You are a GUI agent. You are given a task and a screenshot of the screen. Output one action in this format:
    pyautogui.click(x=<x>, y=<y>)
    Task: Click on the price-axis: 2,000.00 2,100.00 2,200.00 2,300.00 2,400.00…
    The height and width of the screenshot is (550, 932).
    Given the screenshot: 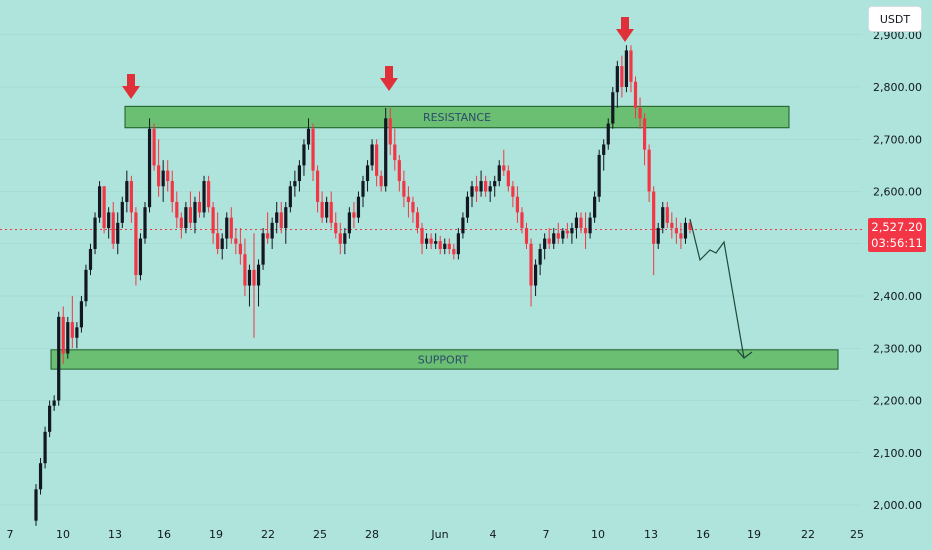 What is the action you would take?
    pyautogui.click(x=897, y=270)
    